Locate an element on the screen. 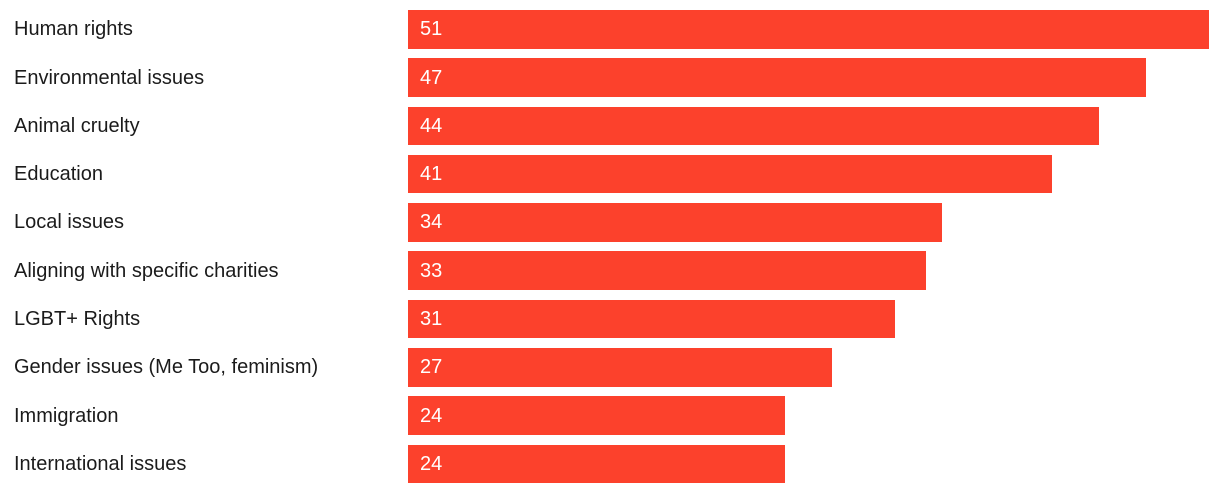 This screenshot has height=492, width=1220. chart-row: Animal cruelty 44 is located at coordinates (610, 126).